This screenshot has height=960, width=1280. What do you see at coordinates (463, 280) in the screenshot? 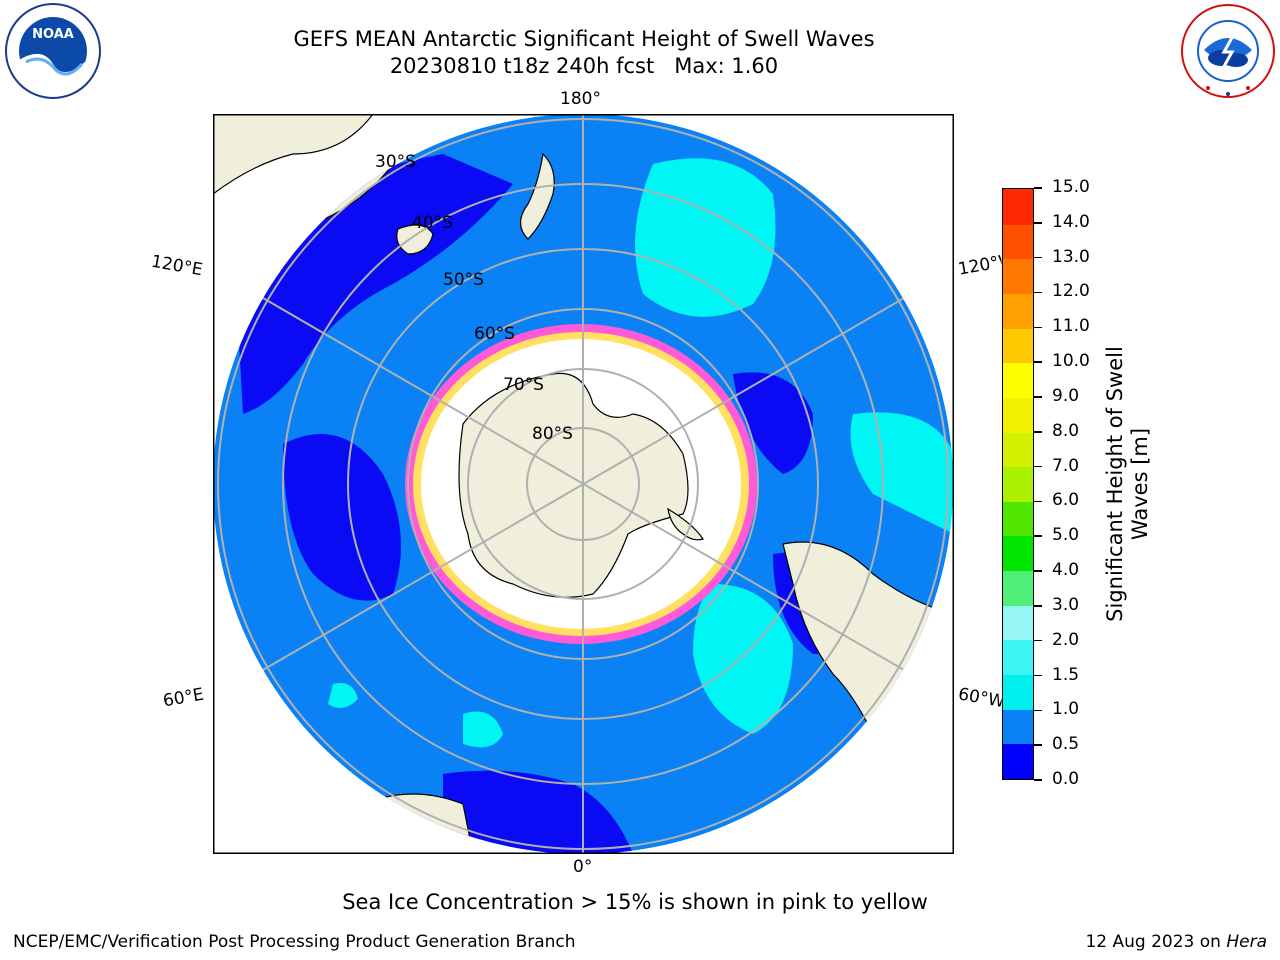
I see `lat-label-50s: 50°S` at bounding box center [463, 280].